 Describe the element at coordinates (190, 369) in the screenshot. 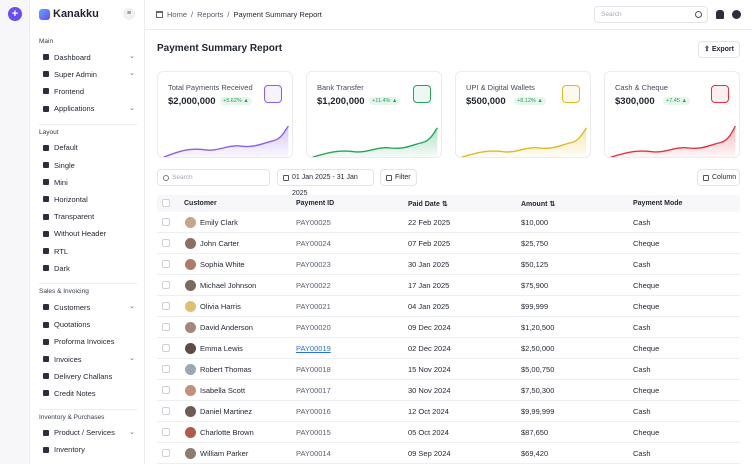

I see `avatar` at that location.